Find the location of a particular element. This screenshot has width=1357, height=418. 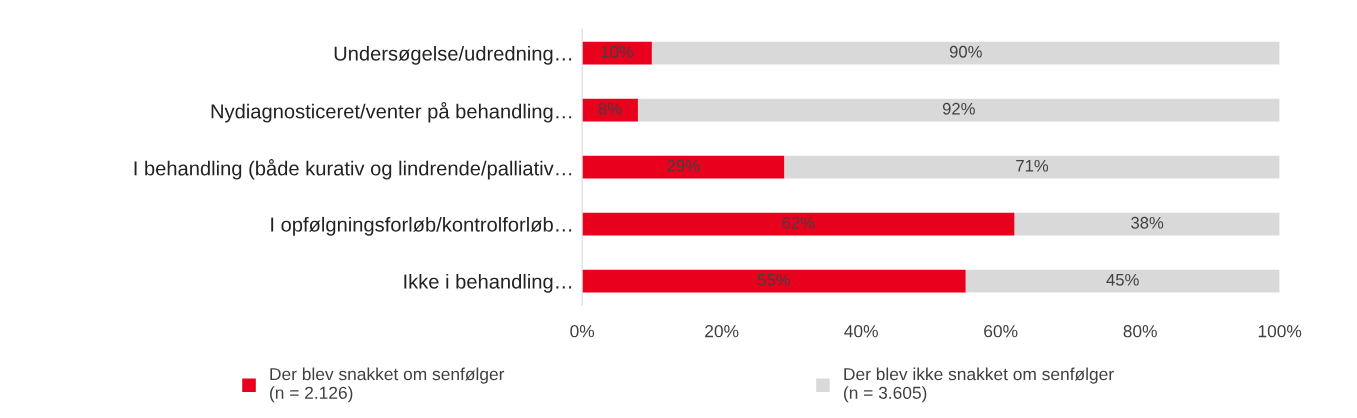

data-label: 62% is located at coordinates (798, 222).